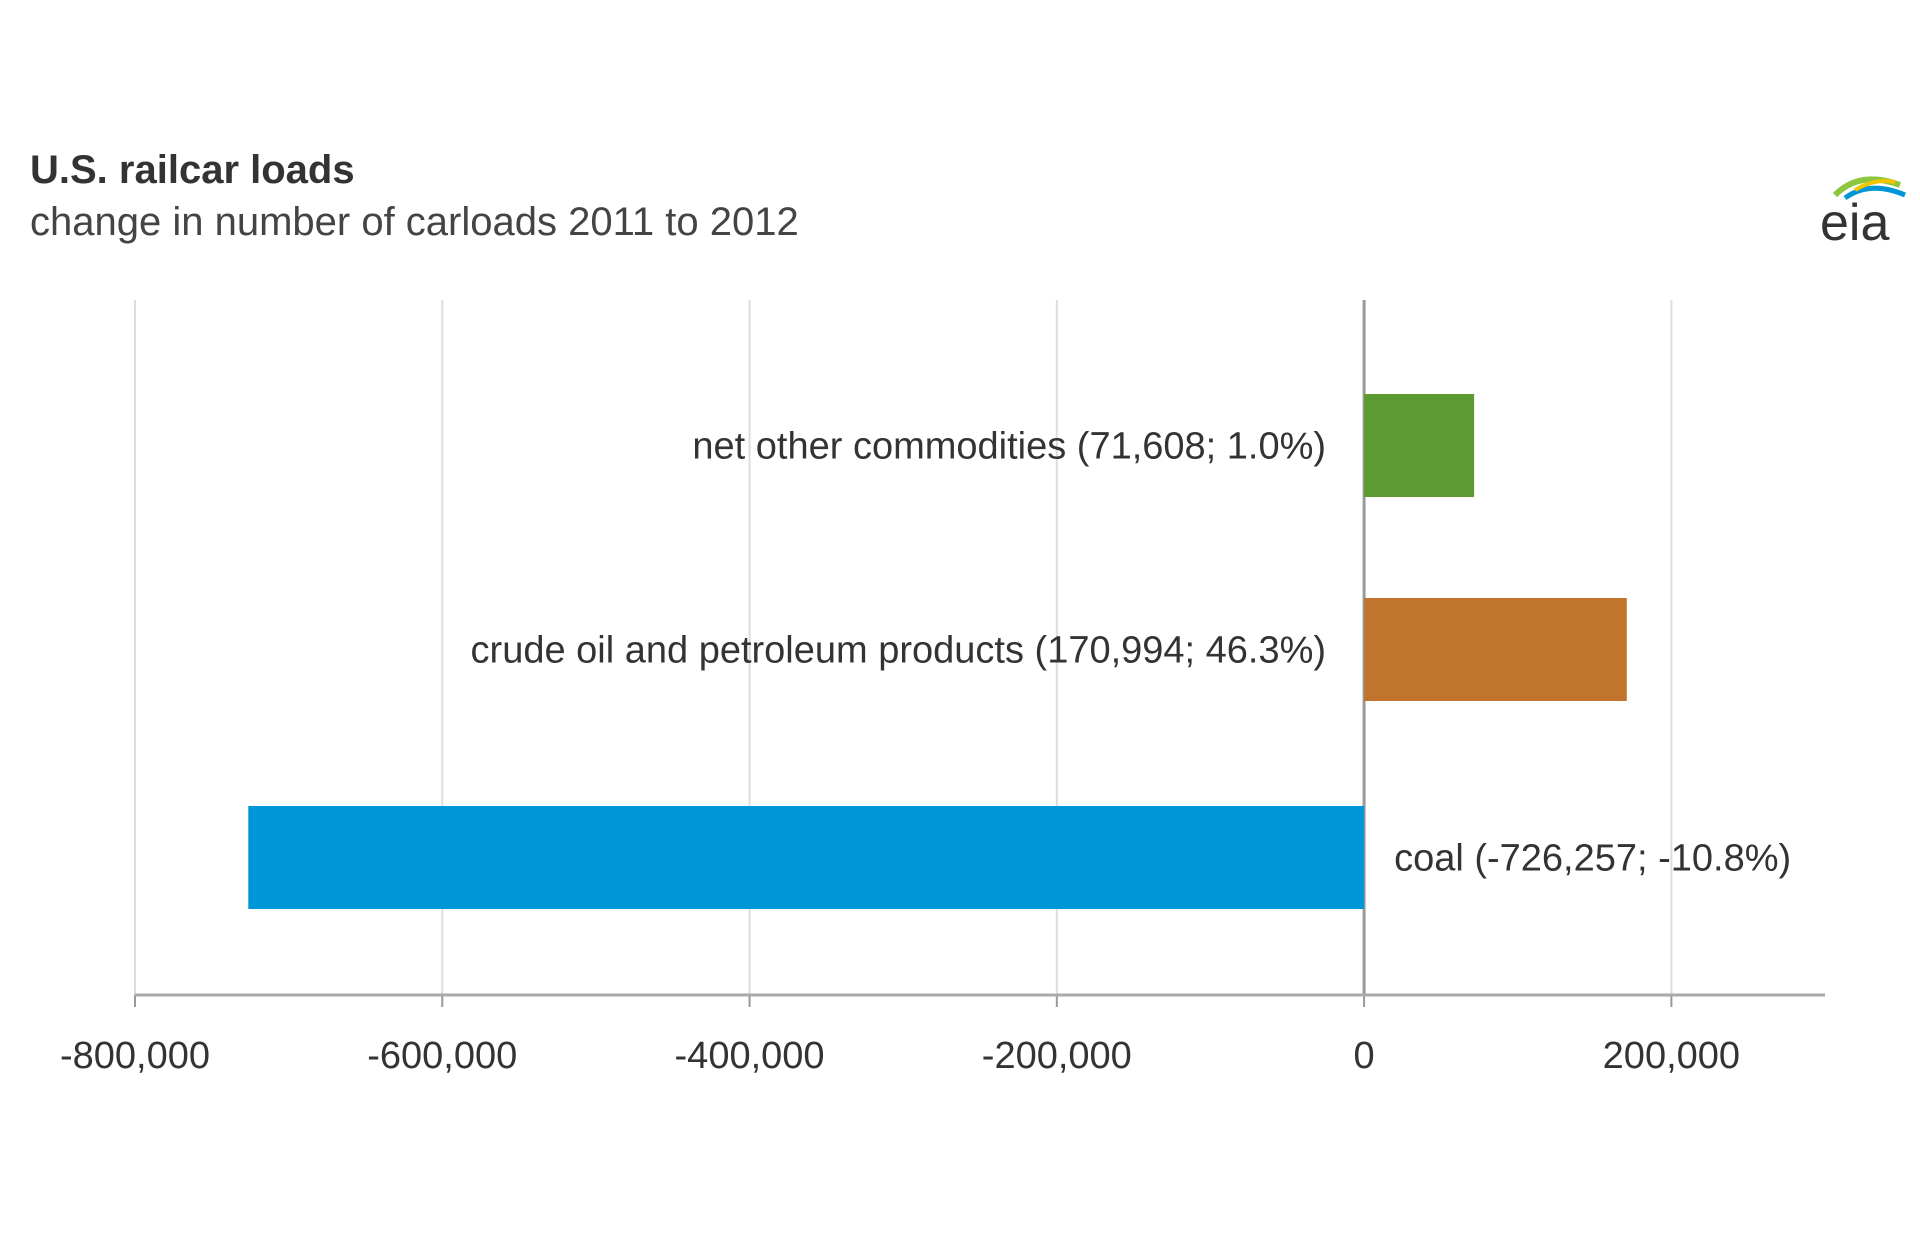 The width and height of the screenshot is (1920, 1253). What do you see at coordinates (442, 1056) in the screenshot?
I see `x-tick-label: -600,000` at bounding box center [442, 1056].